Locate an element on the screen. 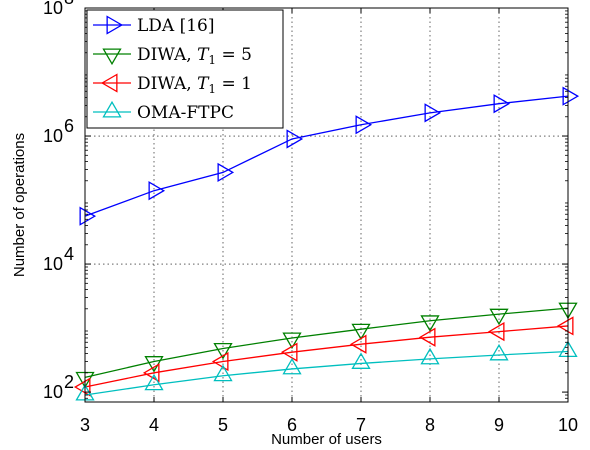  legend-label: OMA-FTPC is located at coordinates (185, 113).